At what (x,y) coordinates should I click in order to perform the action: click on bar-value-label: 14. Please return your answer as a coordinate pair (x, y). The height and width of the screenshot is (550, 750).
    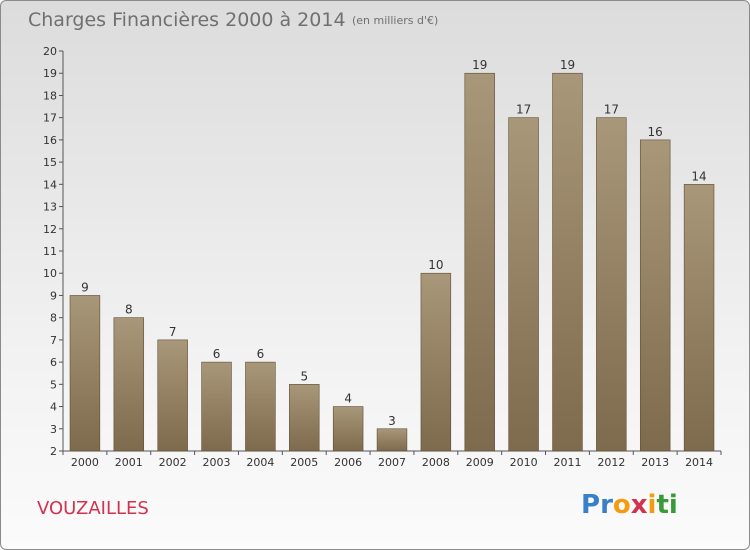
    Looking at the image, I should click on (698, 176).